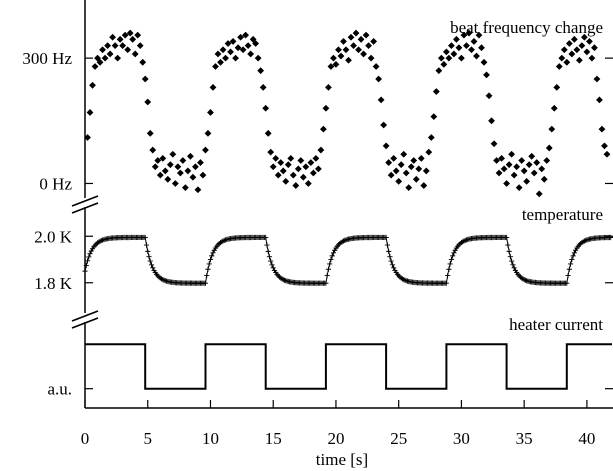  What do you see at coordinates (55, 183) in the screenshot?
I see `y-tick-label: 0 Hz` at bounding box center [55, 183].